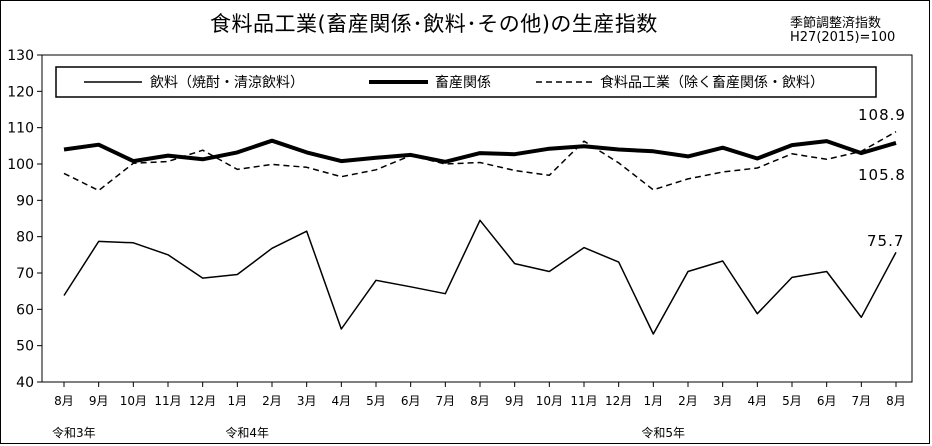 This screenshot has width=932, height=446. Describe the element at coordinates (843, 37) in the screenshot. I see `base-year-note: H27(2015)=100` at that location.